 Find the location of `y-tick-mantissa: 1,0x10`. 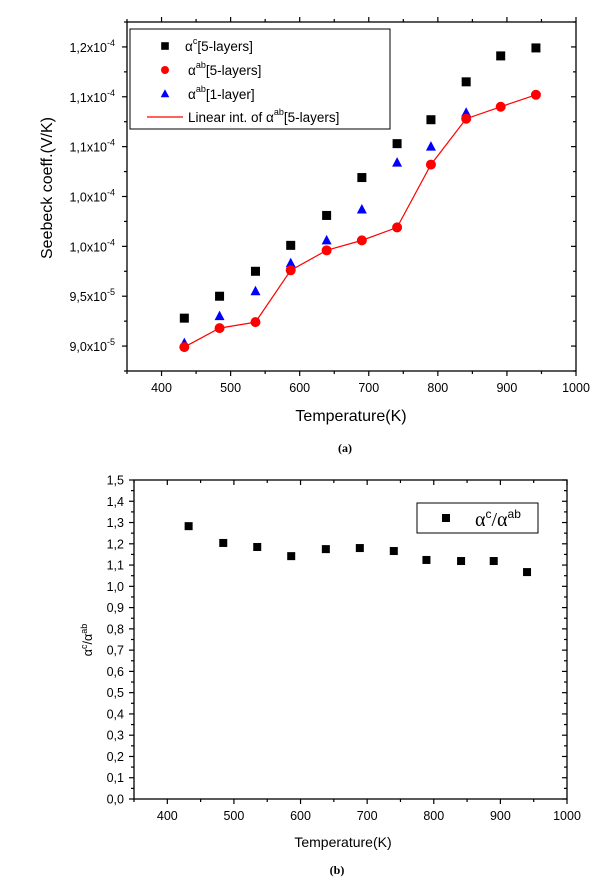

y-tick-mantissa: 1,0x10 is located at coordinates (88, 247).